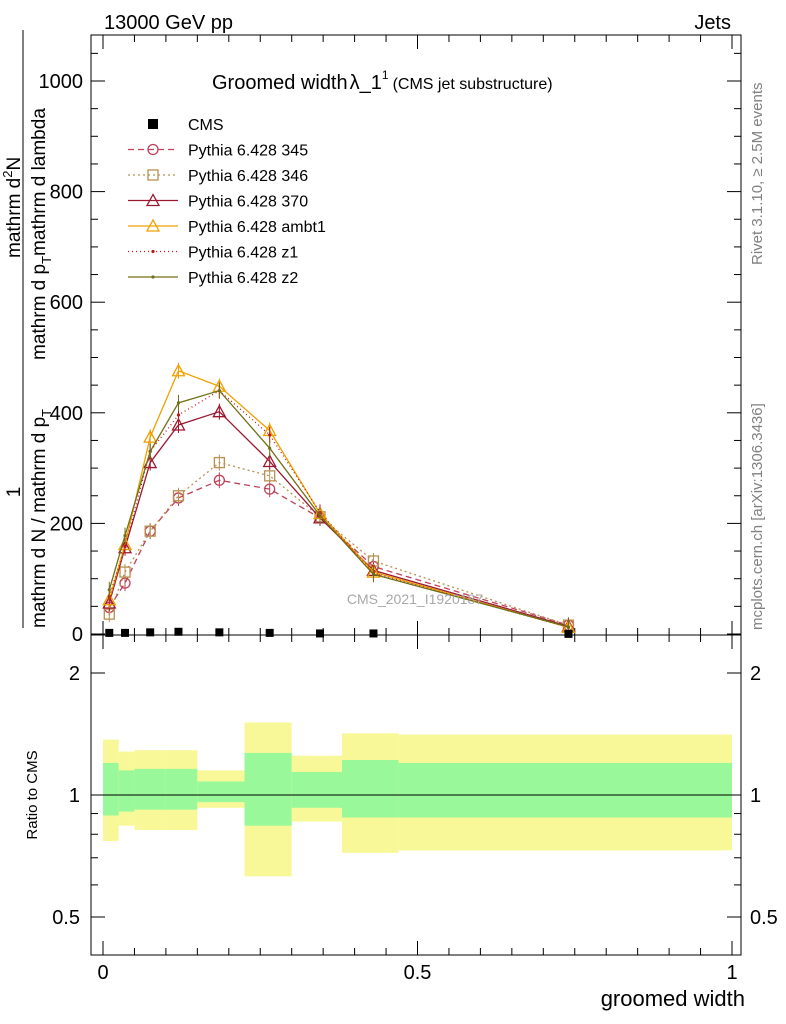  What do you see at coordinates (39, 182) in the screenshot?
I see `y-label-den2-b: mathrm d lambda` at bounding box center [39, 182].